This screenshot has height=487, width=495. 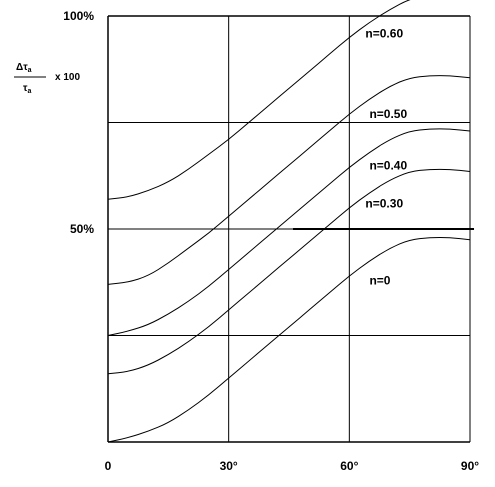 I want to click on y-axis-label-numerator: Δτa, so click(x=24, y=68).